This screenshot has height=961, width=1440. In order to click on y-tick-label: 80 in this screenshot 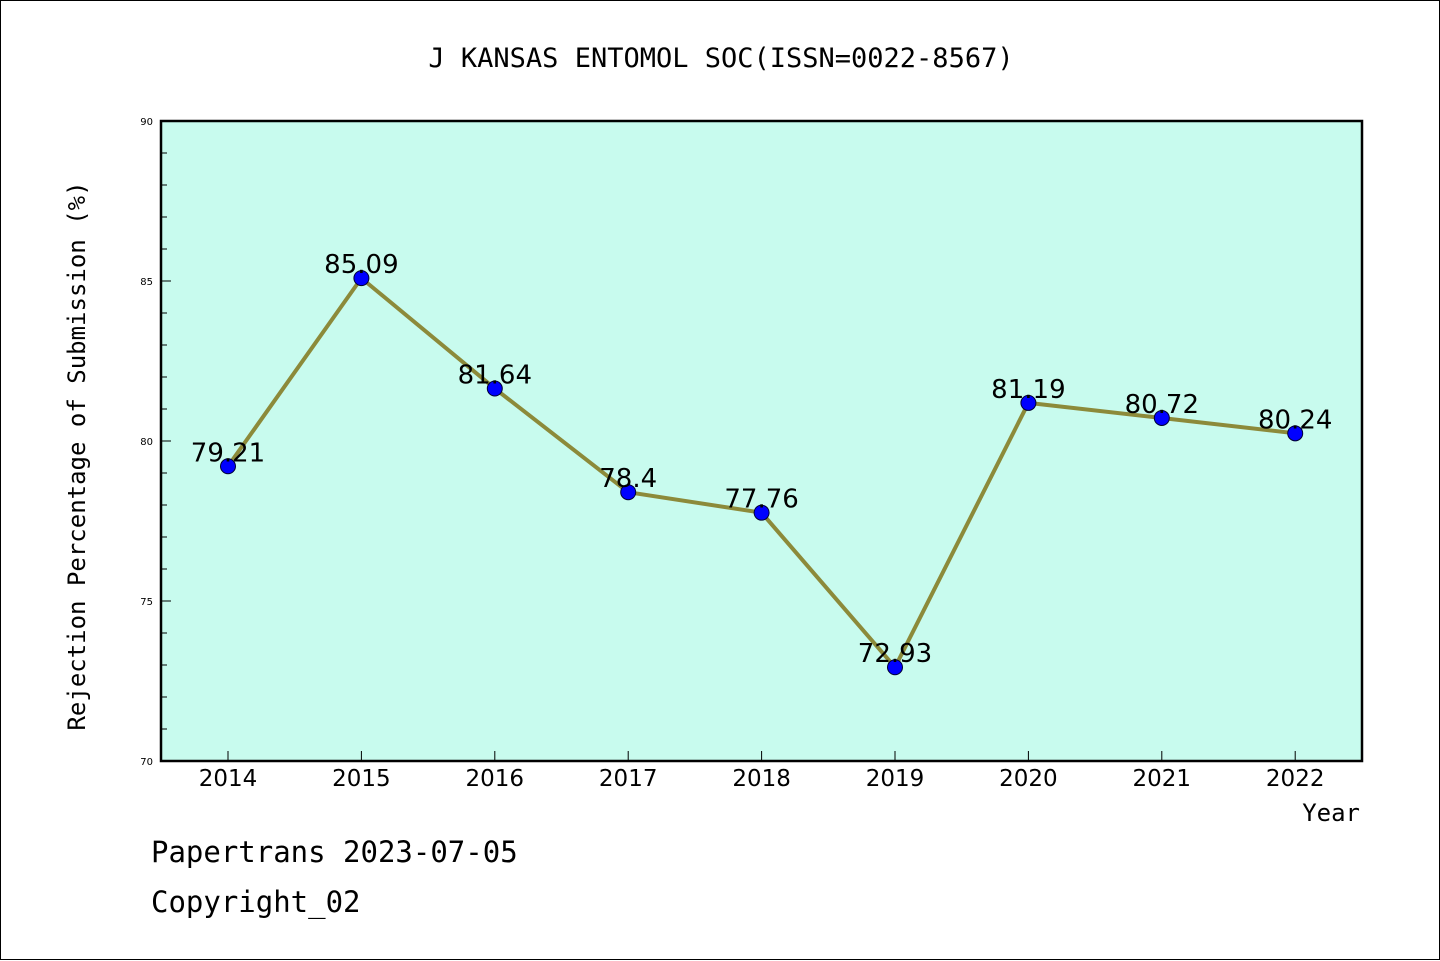, I will do `click(146, 442)`.